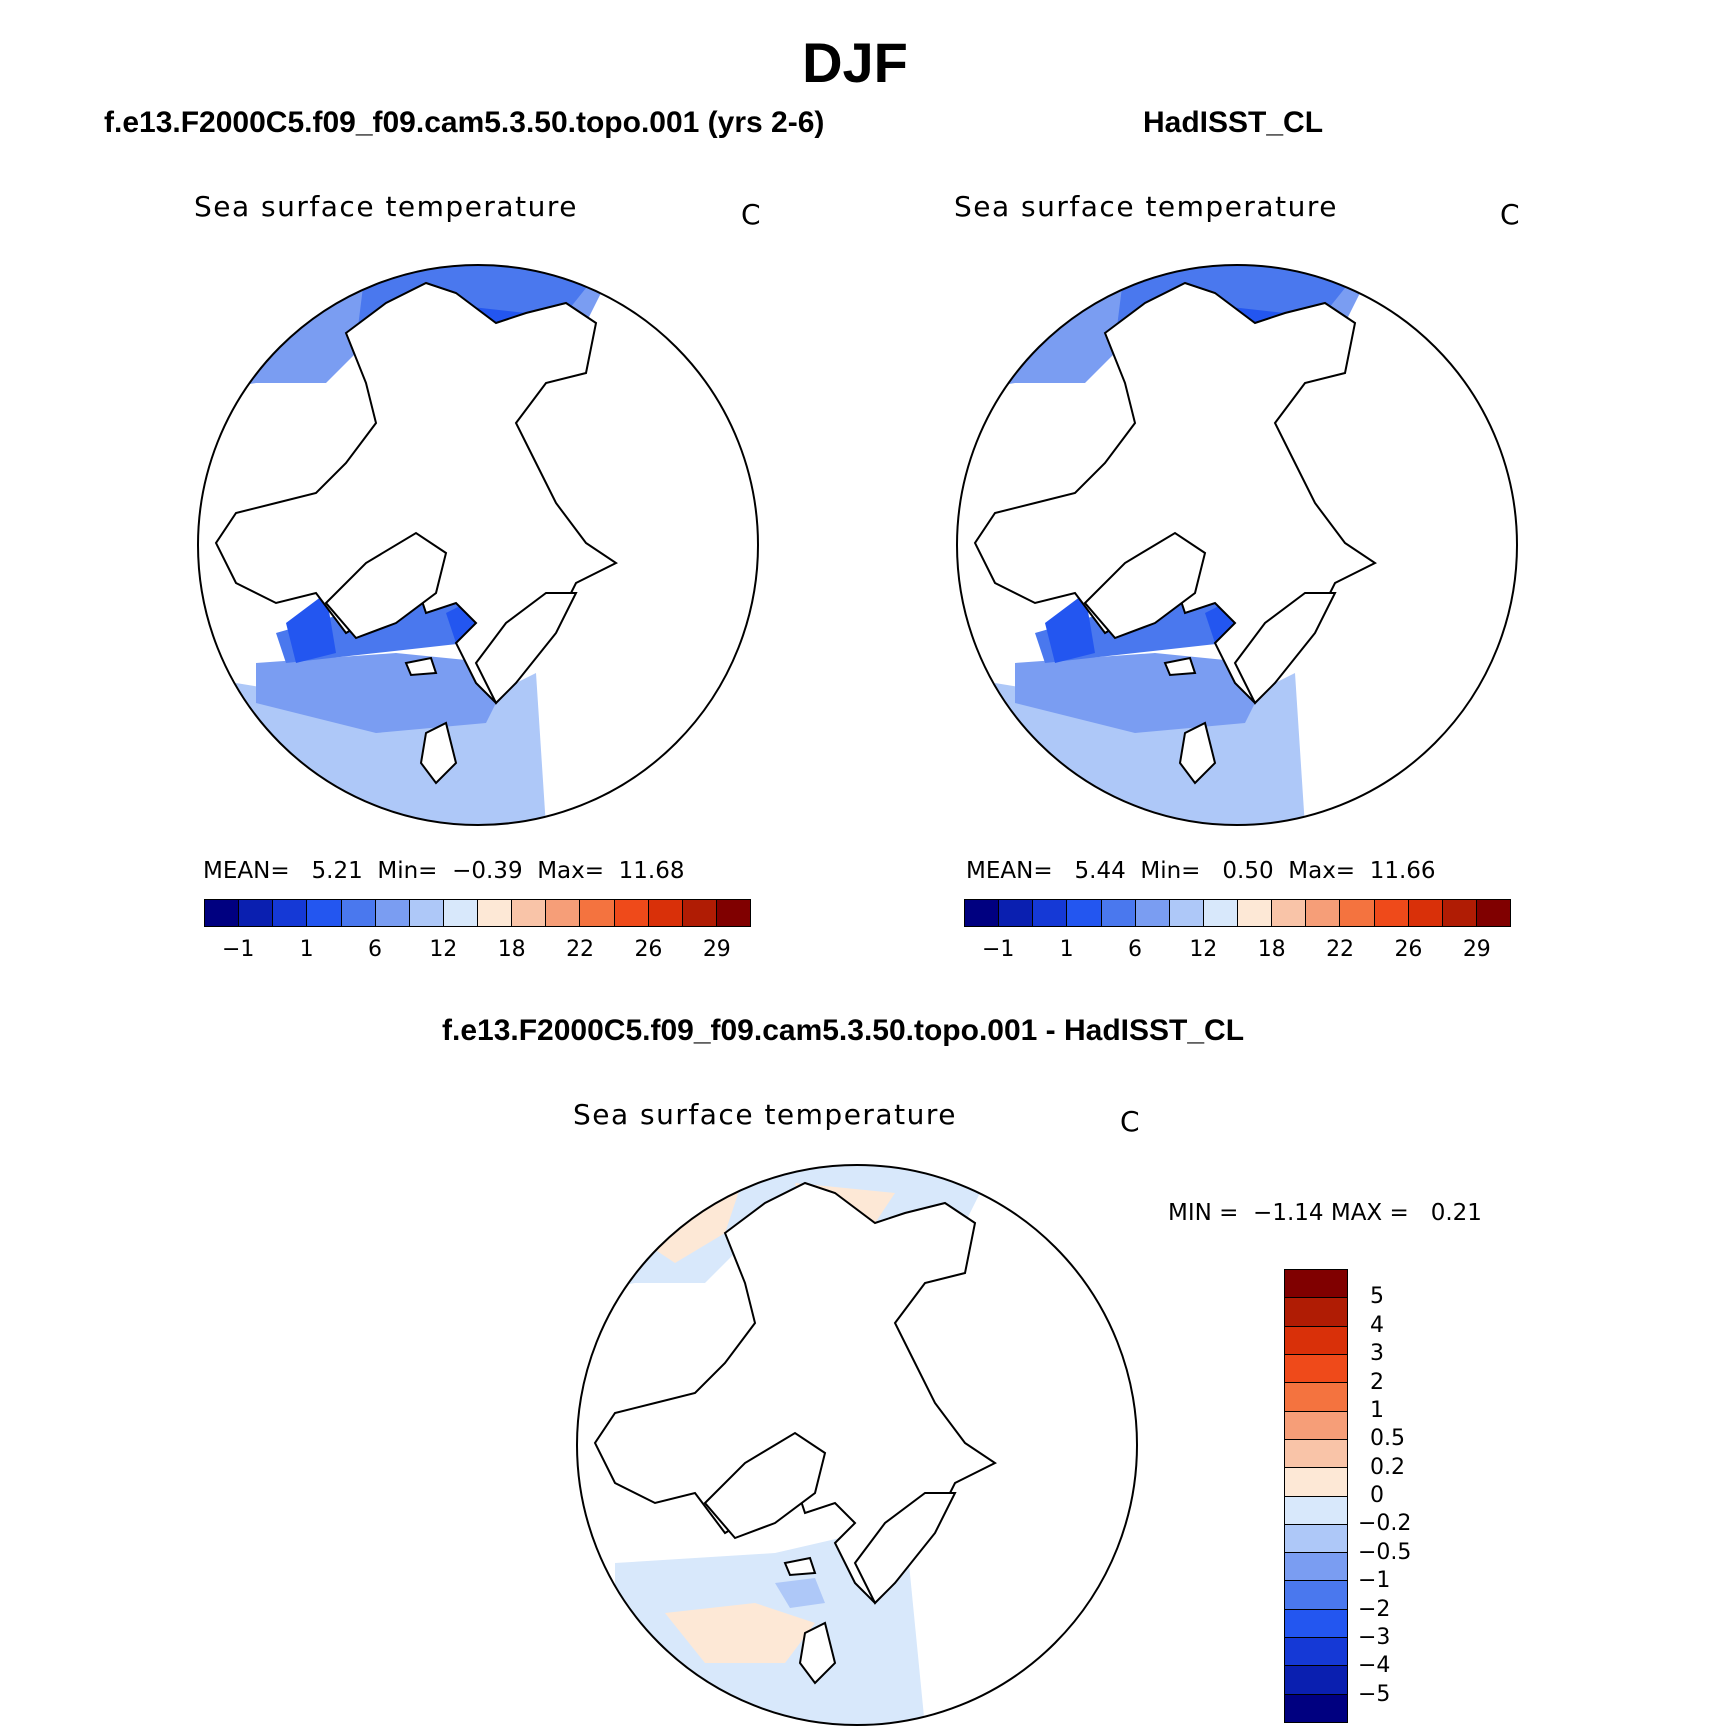  Describe the element at coordinates (1369, 1213) in the screenshot. I see `max-label: MAX =` at that location.